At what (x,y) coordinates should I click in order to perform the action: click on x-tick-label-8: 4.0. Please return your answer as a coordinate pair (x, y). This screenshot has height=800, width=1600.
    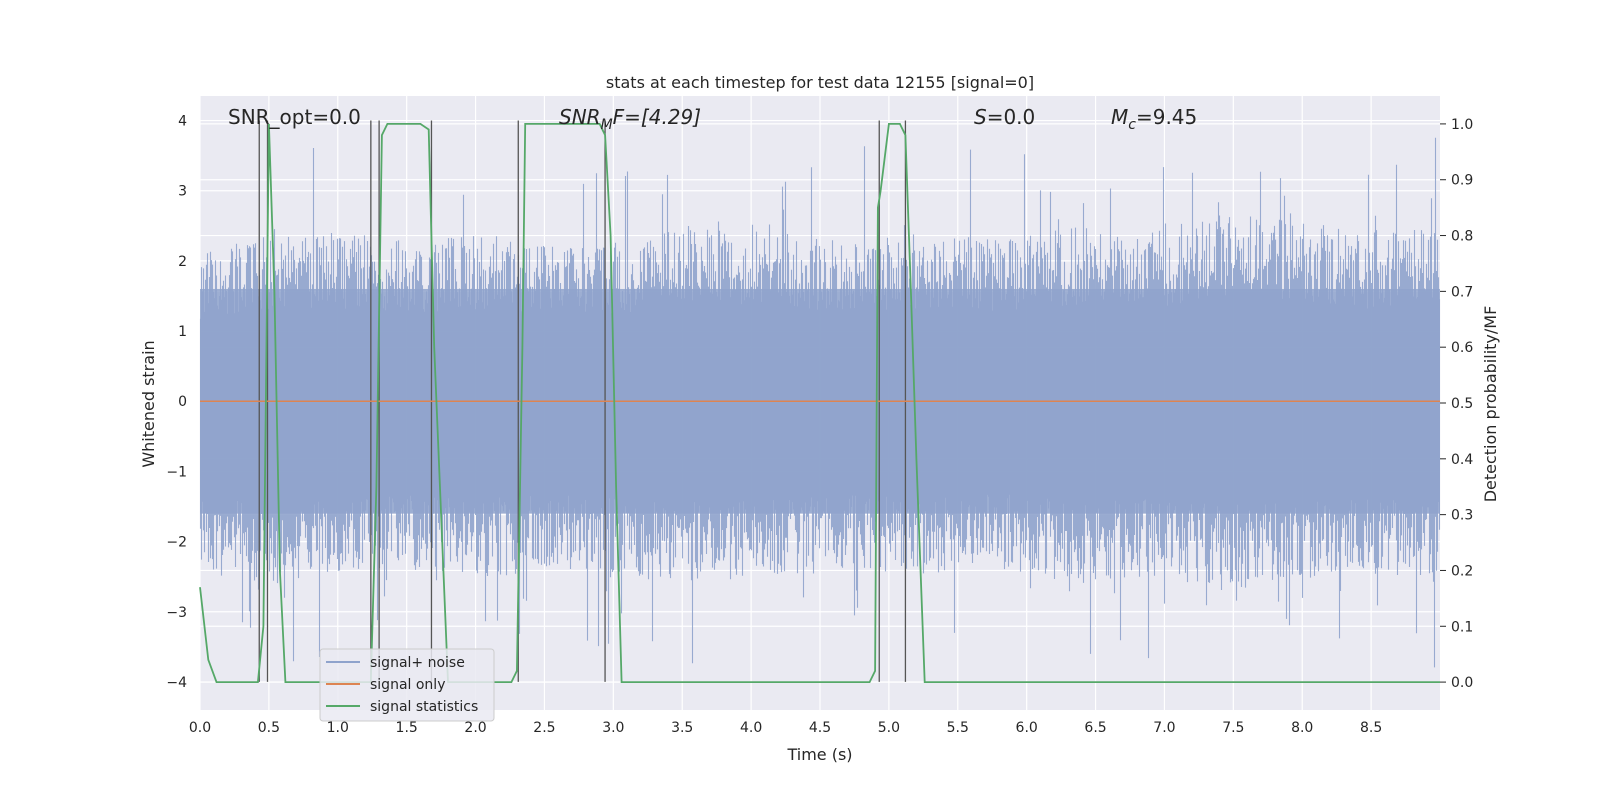
    Looking at the image, I should click on (751, 728).